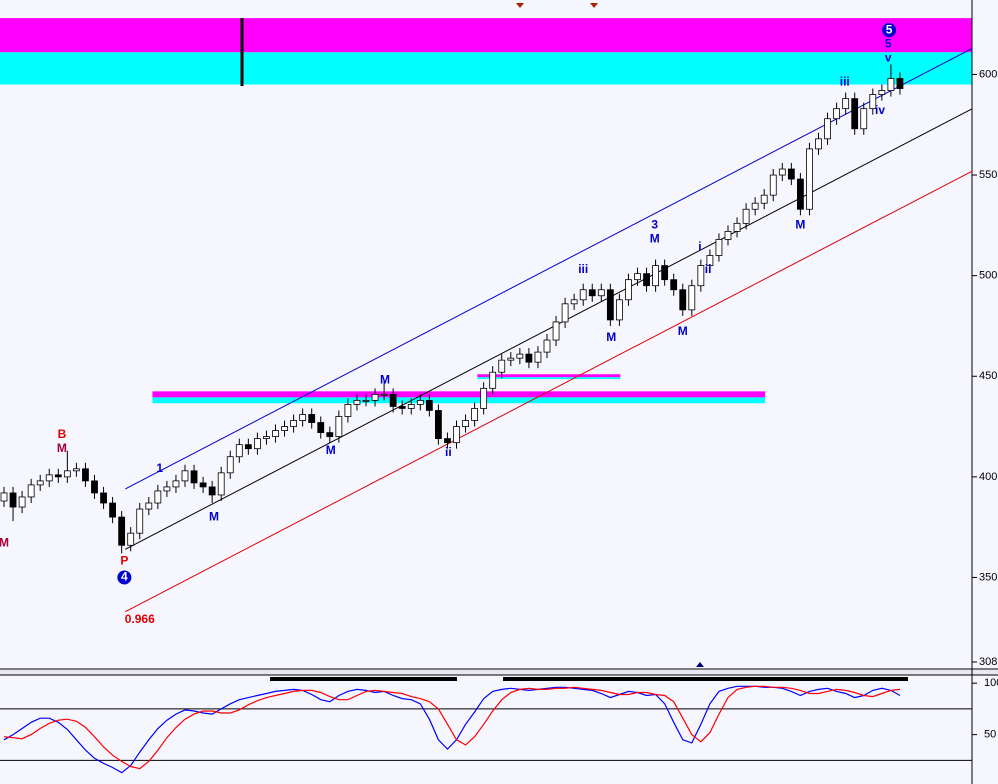 Image resolution: width=998 pixels, height=784 pixels. Describe the element at coordinates (990, 735) in the screenshot. I see `y-tick-label: 50` at that location.